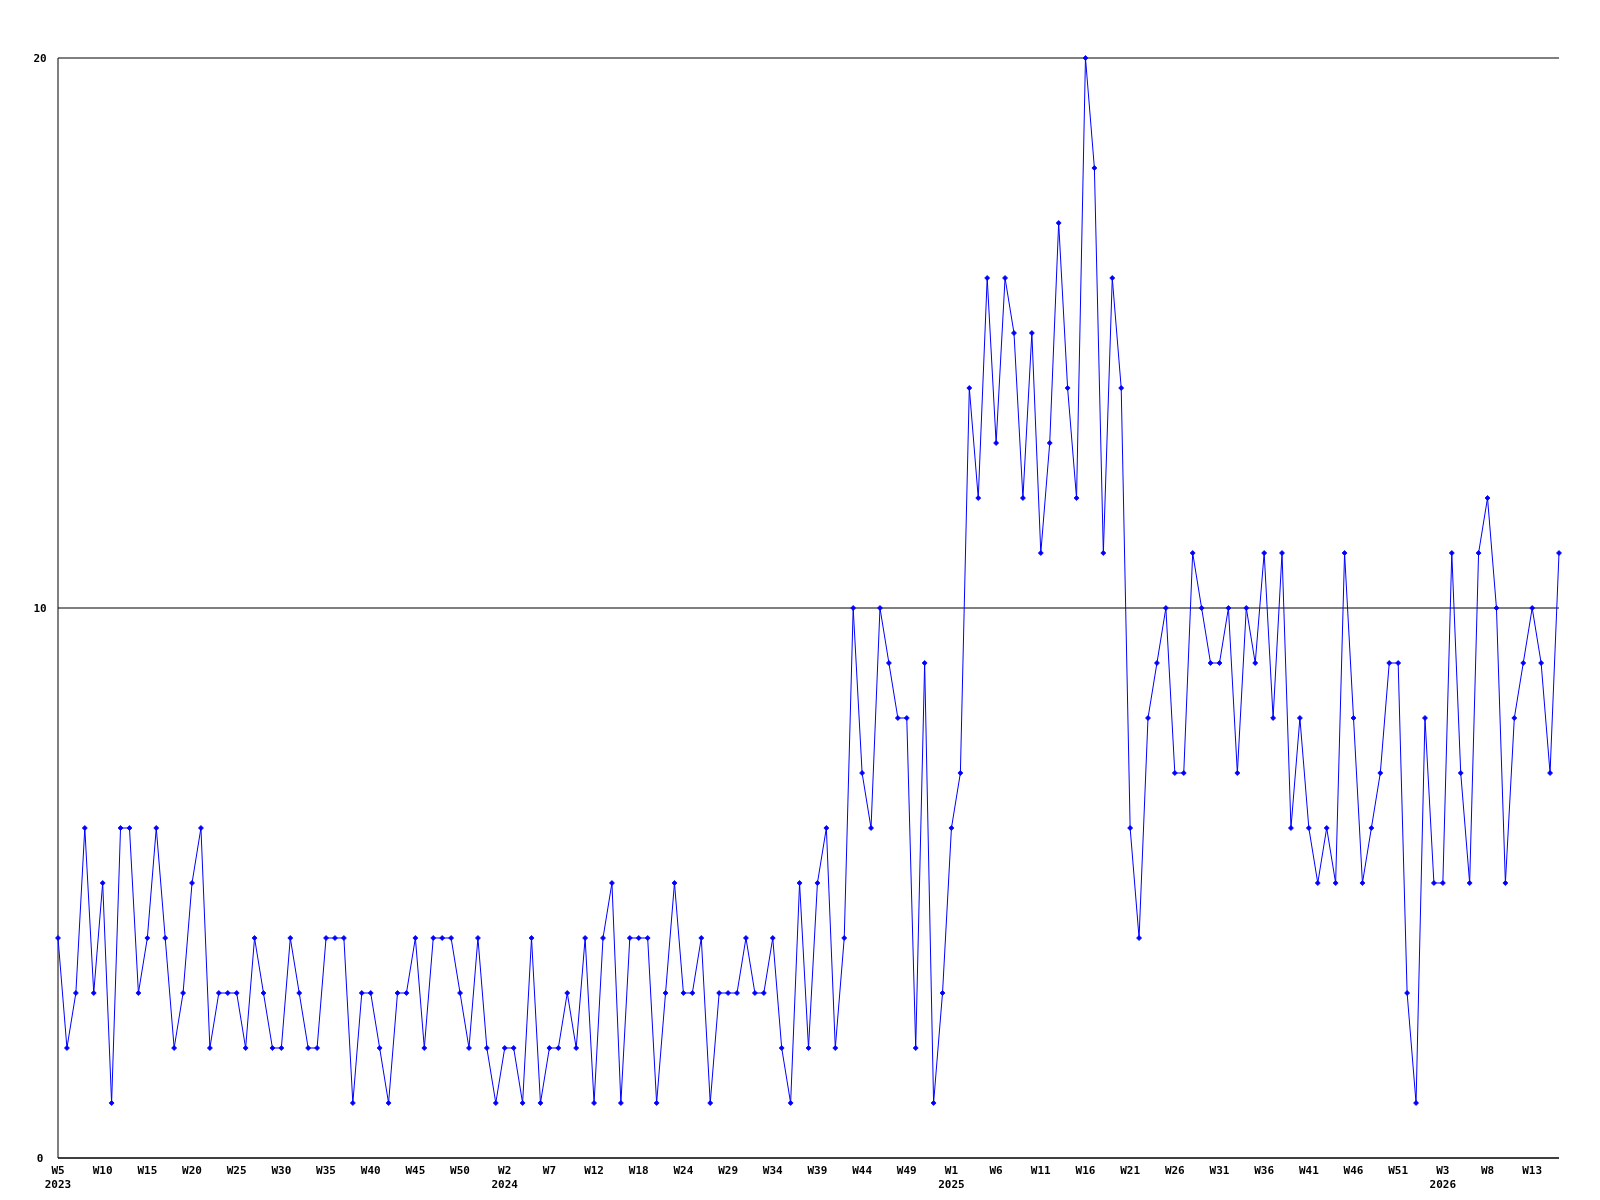 The width and height of the screenshot is (1600, 1200). Describe the element at coordinates (862, 1170) in the screenshot. I see `x-tick-label: W44` at that location.